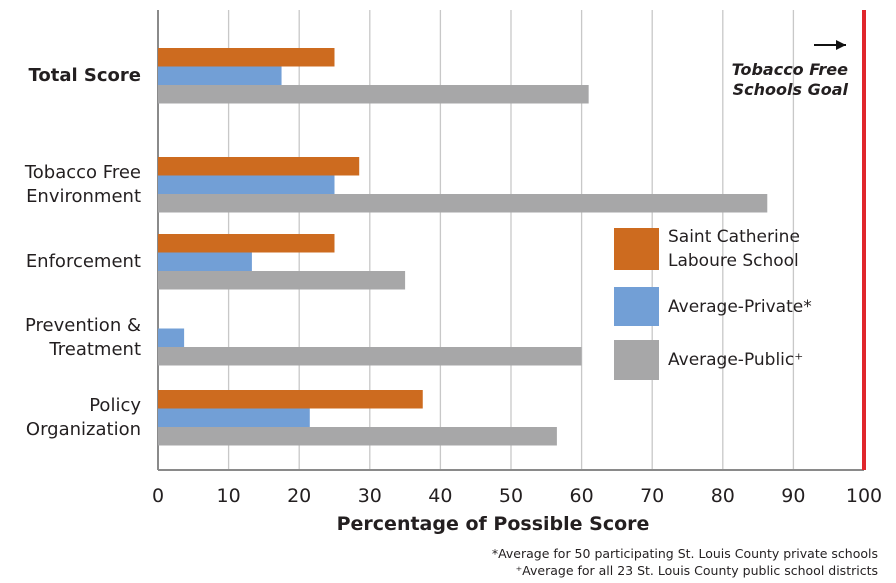 The image size is (896, 583). Describe the element at coordinates (440, 496) in the screenshot. I see `x-tick-label: 40` at that location.